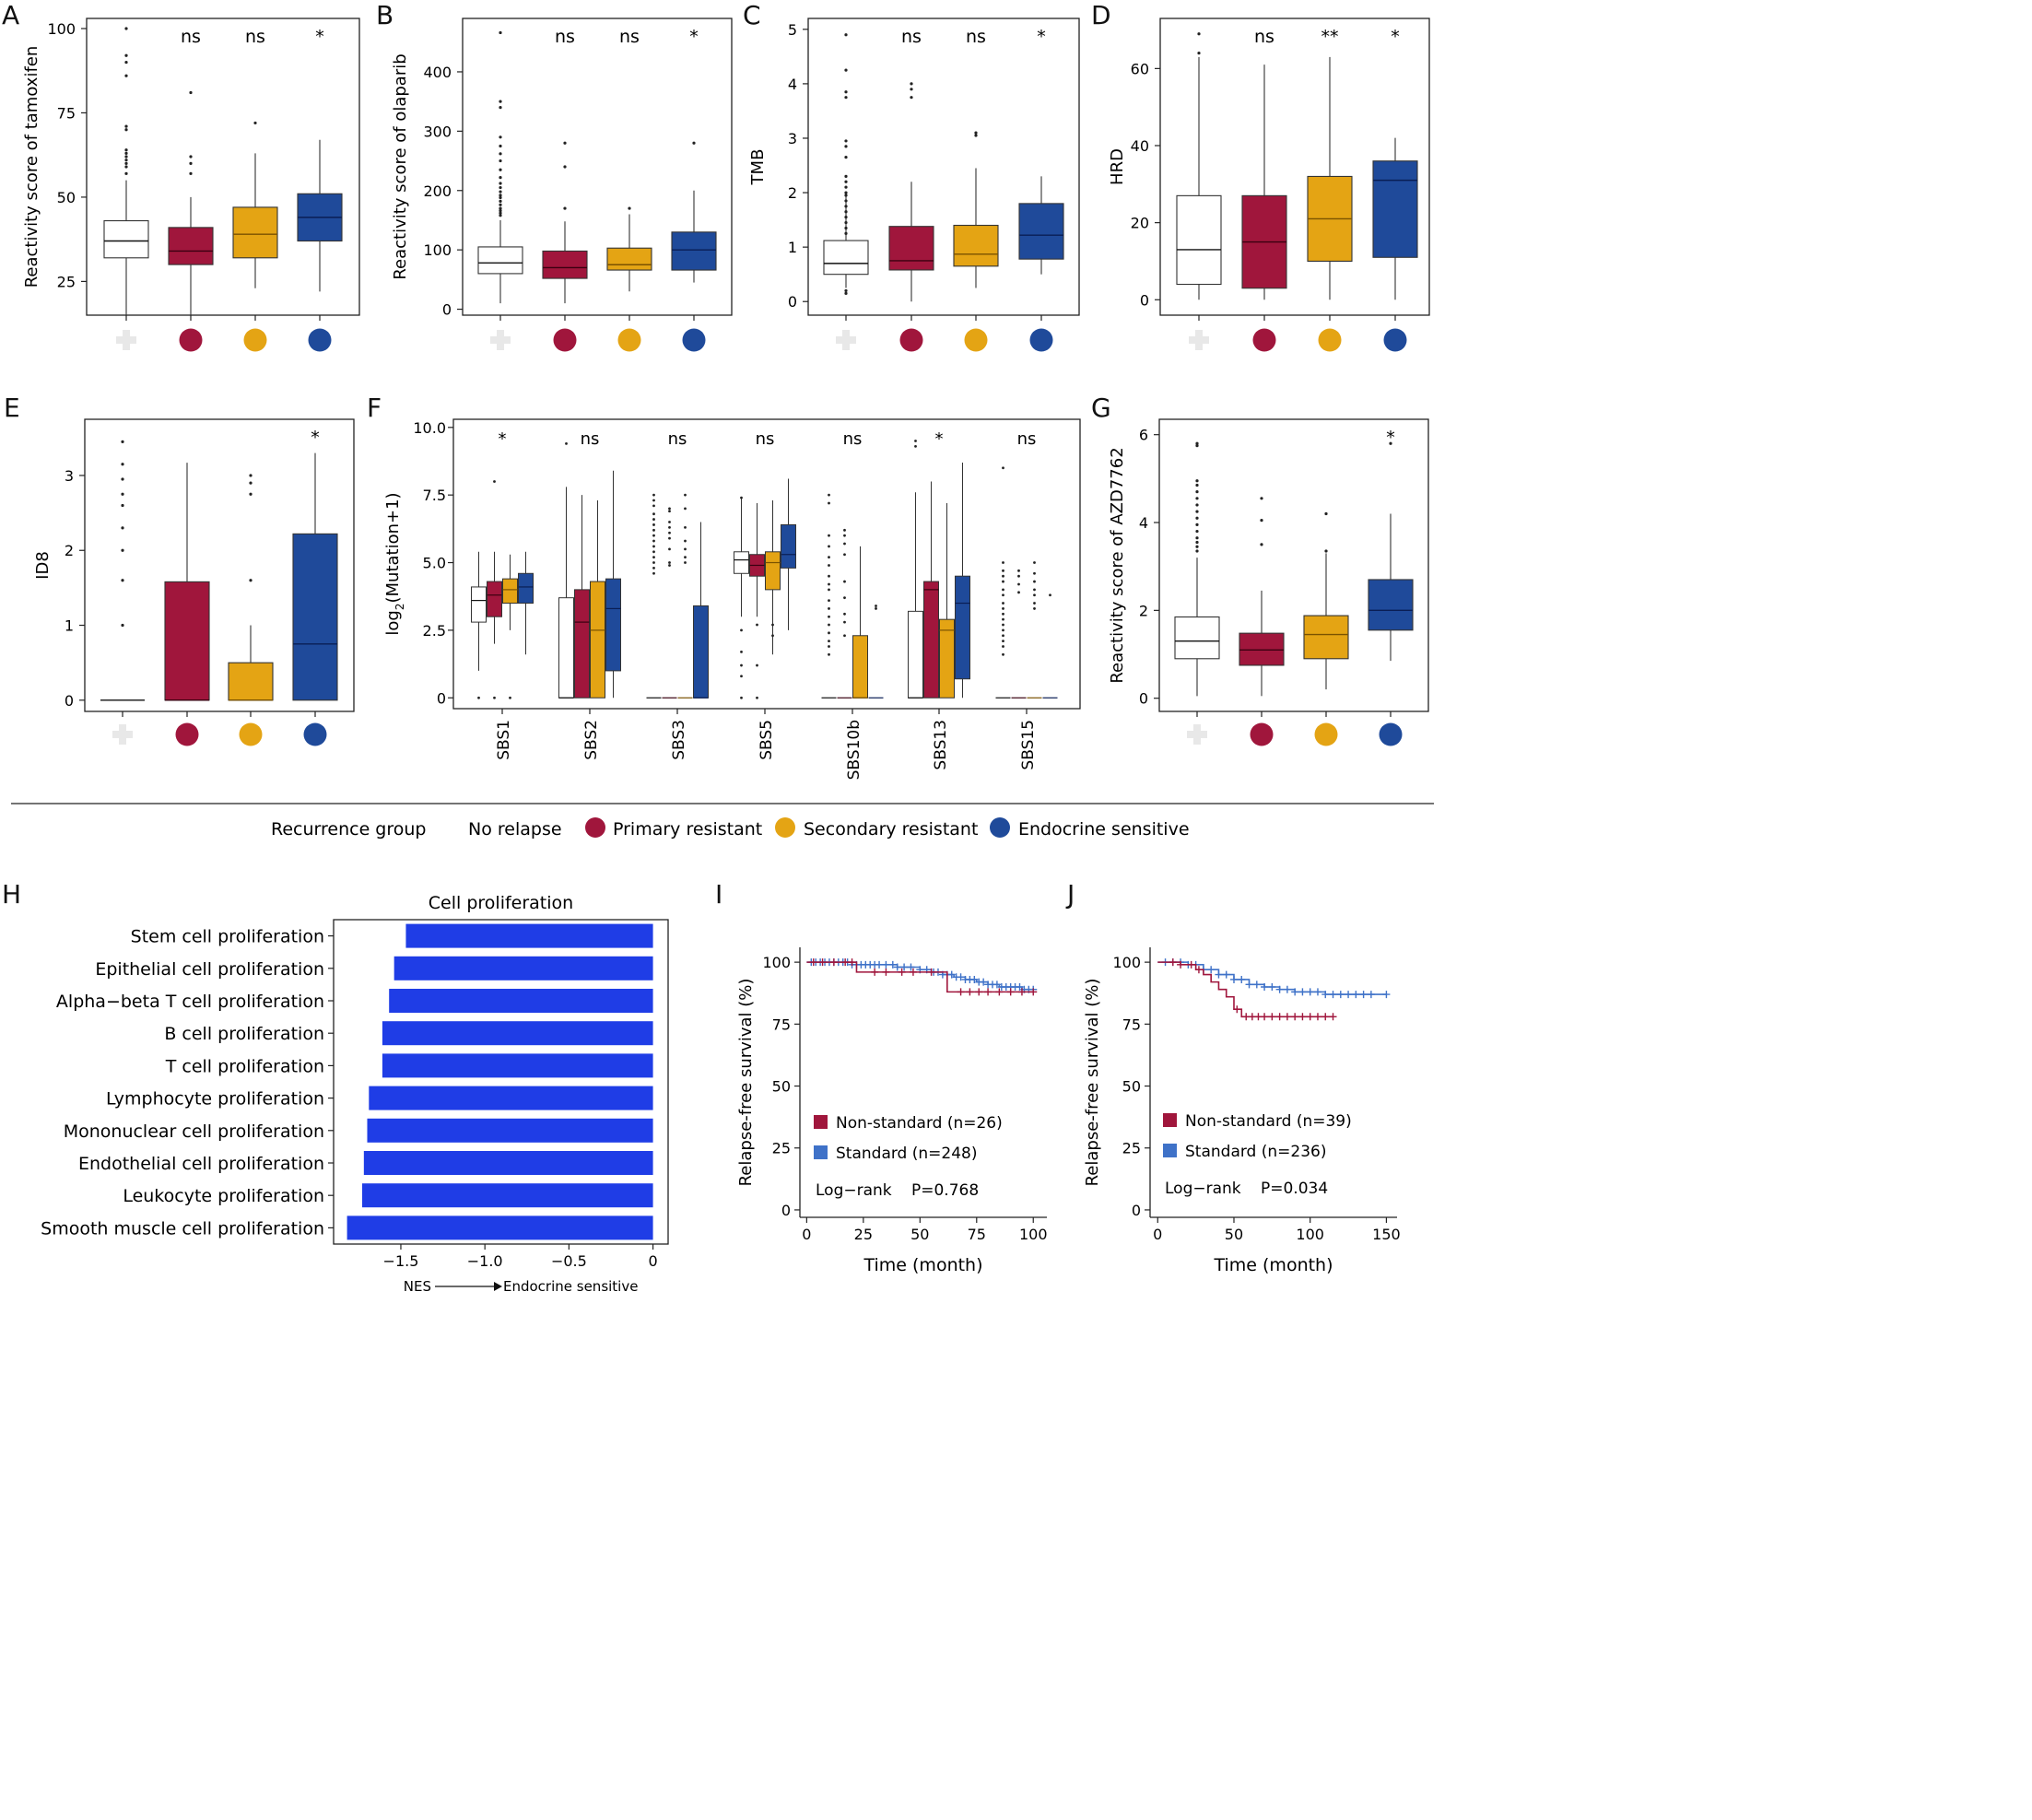 Image resolution: width=2032 pixels, height=1820 pixels. Describe the element at coordinates (597, 640) in the screenshot. I see `box-secondary` at that location.